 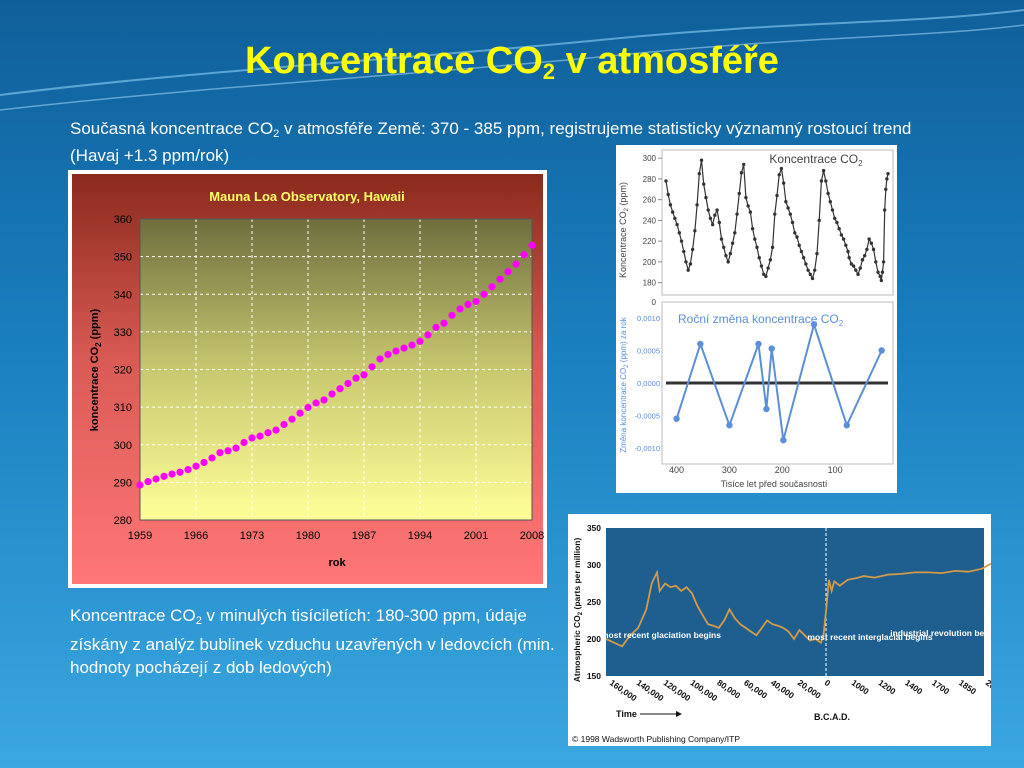 What do you see at coordinates (650, 241) in the screenshot?
I see `vostok-y-tick: 220` at bounding box center [650, 241].